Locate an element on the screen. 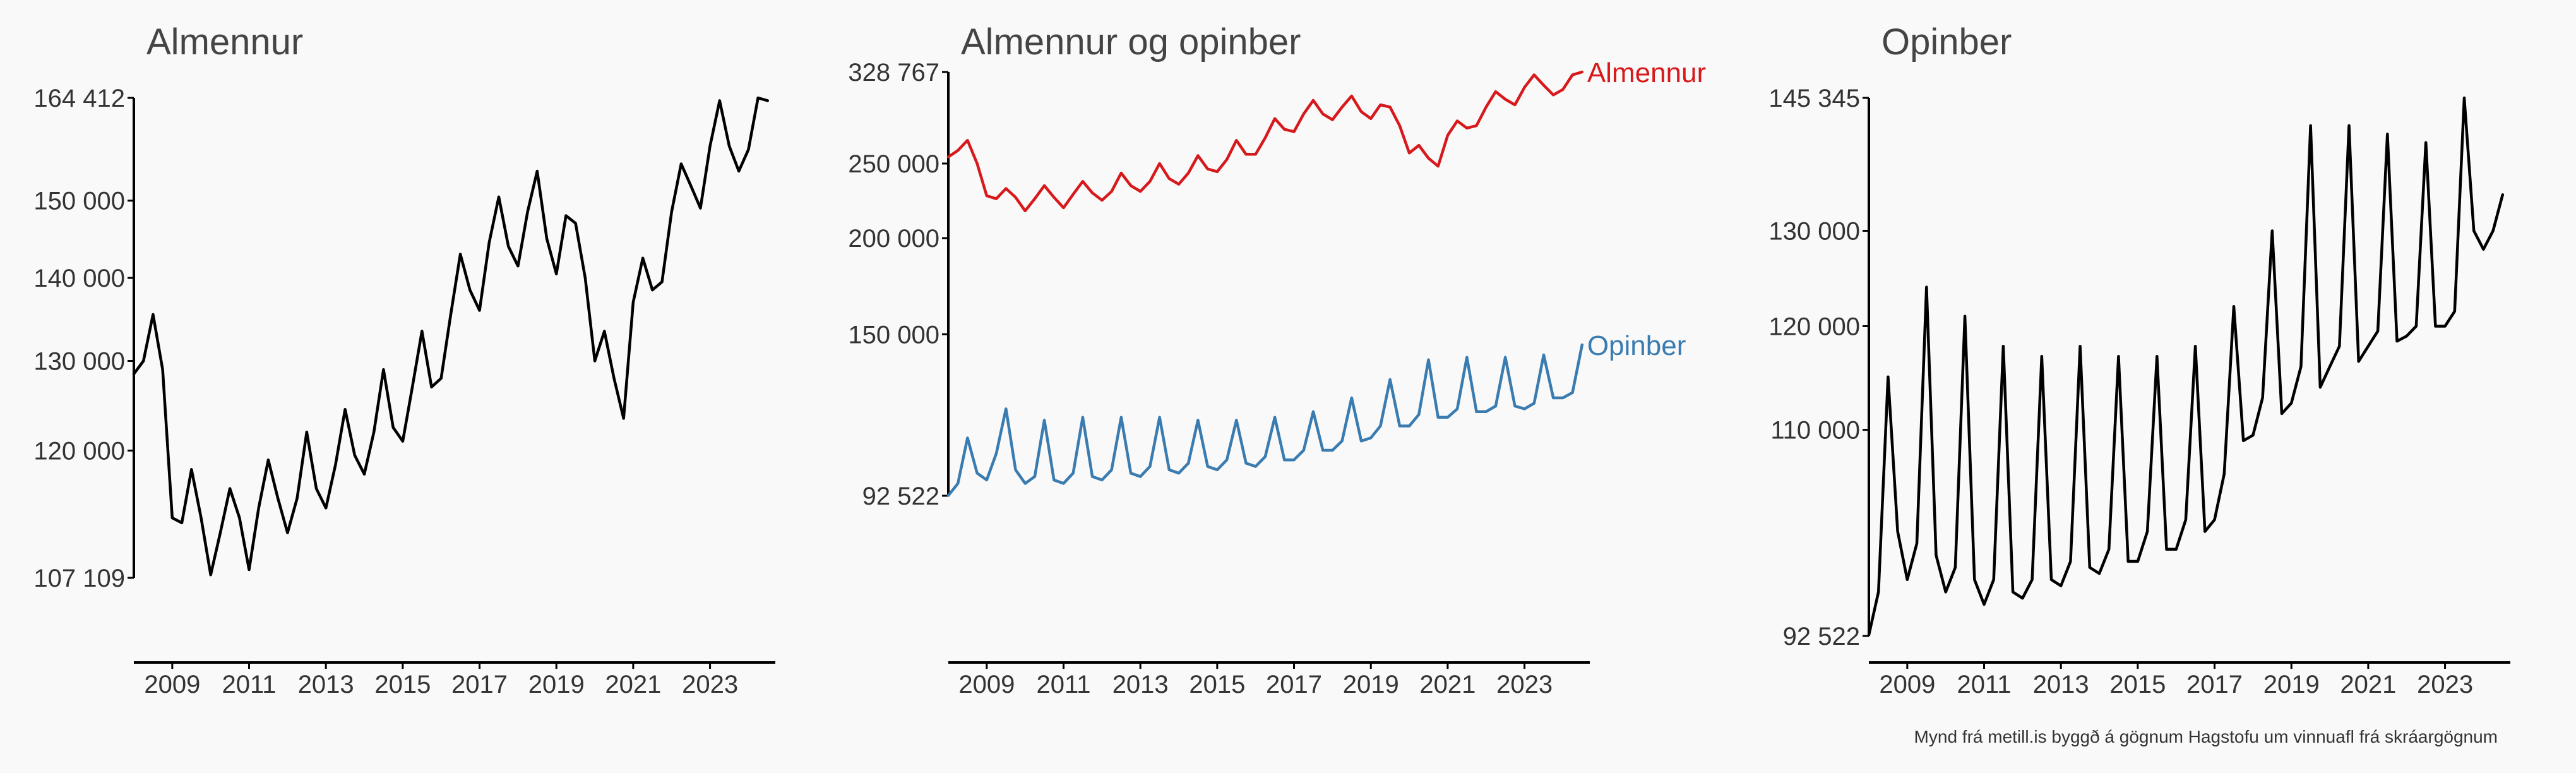 The width and height of the screenshot is (2576, 773). y-tick-label: 107 109 is located at coordinates (79, 578).